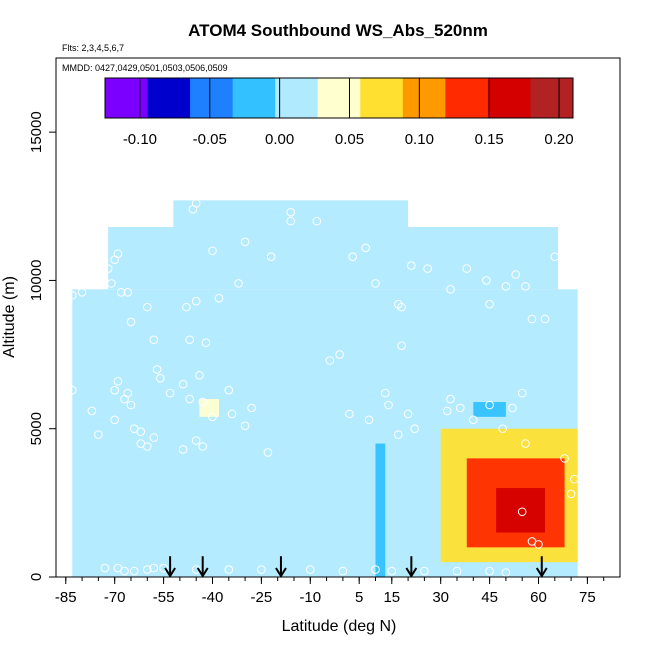 This screenshot has width=650, height=650. What do you see at coordinates (310, 597) in the screenshot?
I see `x-tick-label: -10` at bounding box center [310, 597].